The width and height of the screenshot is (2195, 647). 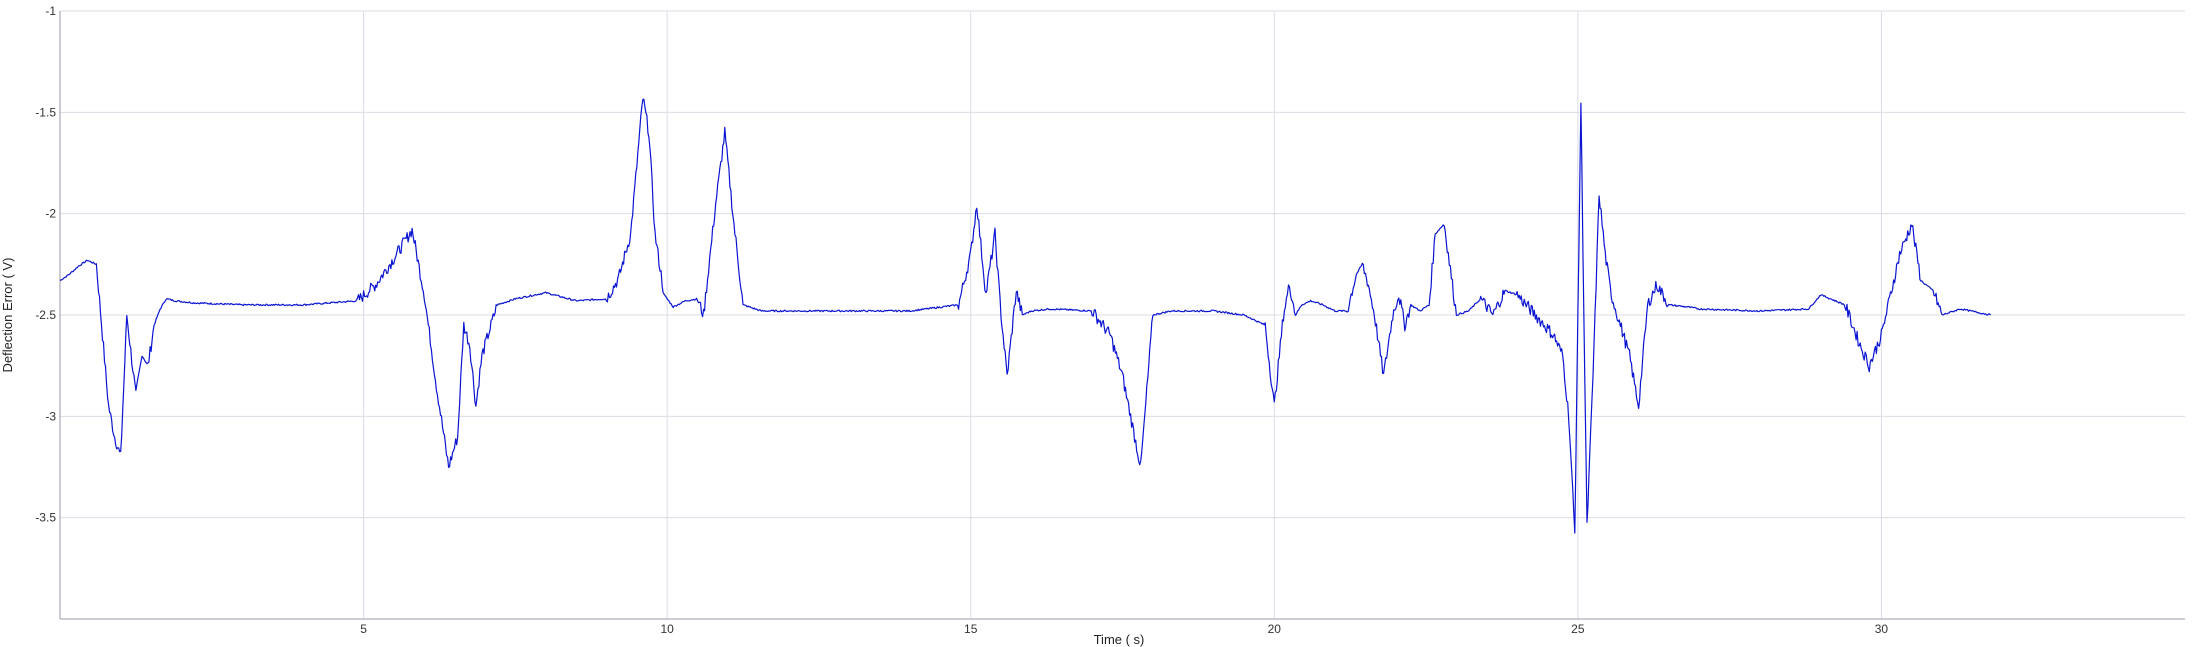 What do you see at coordinates (363, 629) in the screenshot?
I see `x-tick-label: 5` at bounding box center [363, 629].